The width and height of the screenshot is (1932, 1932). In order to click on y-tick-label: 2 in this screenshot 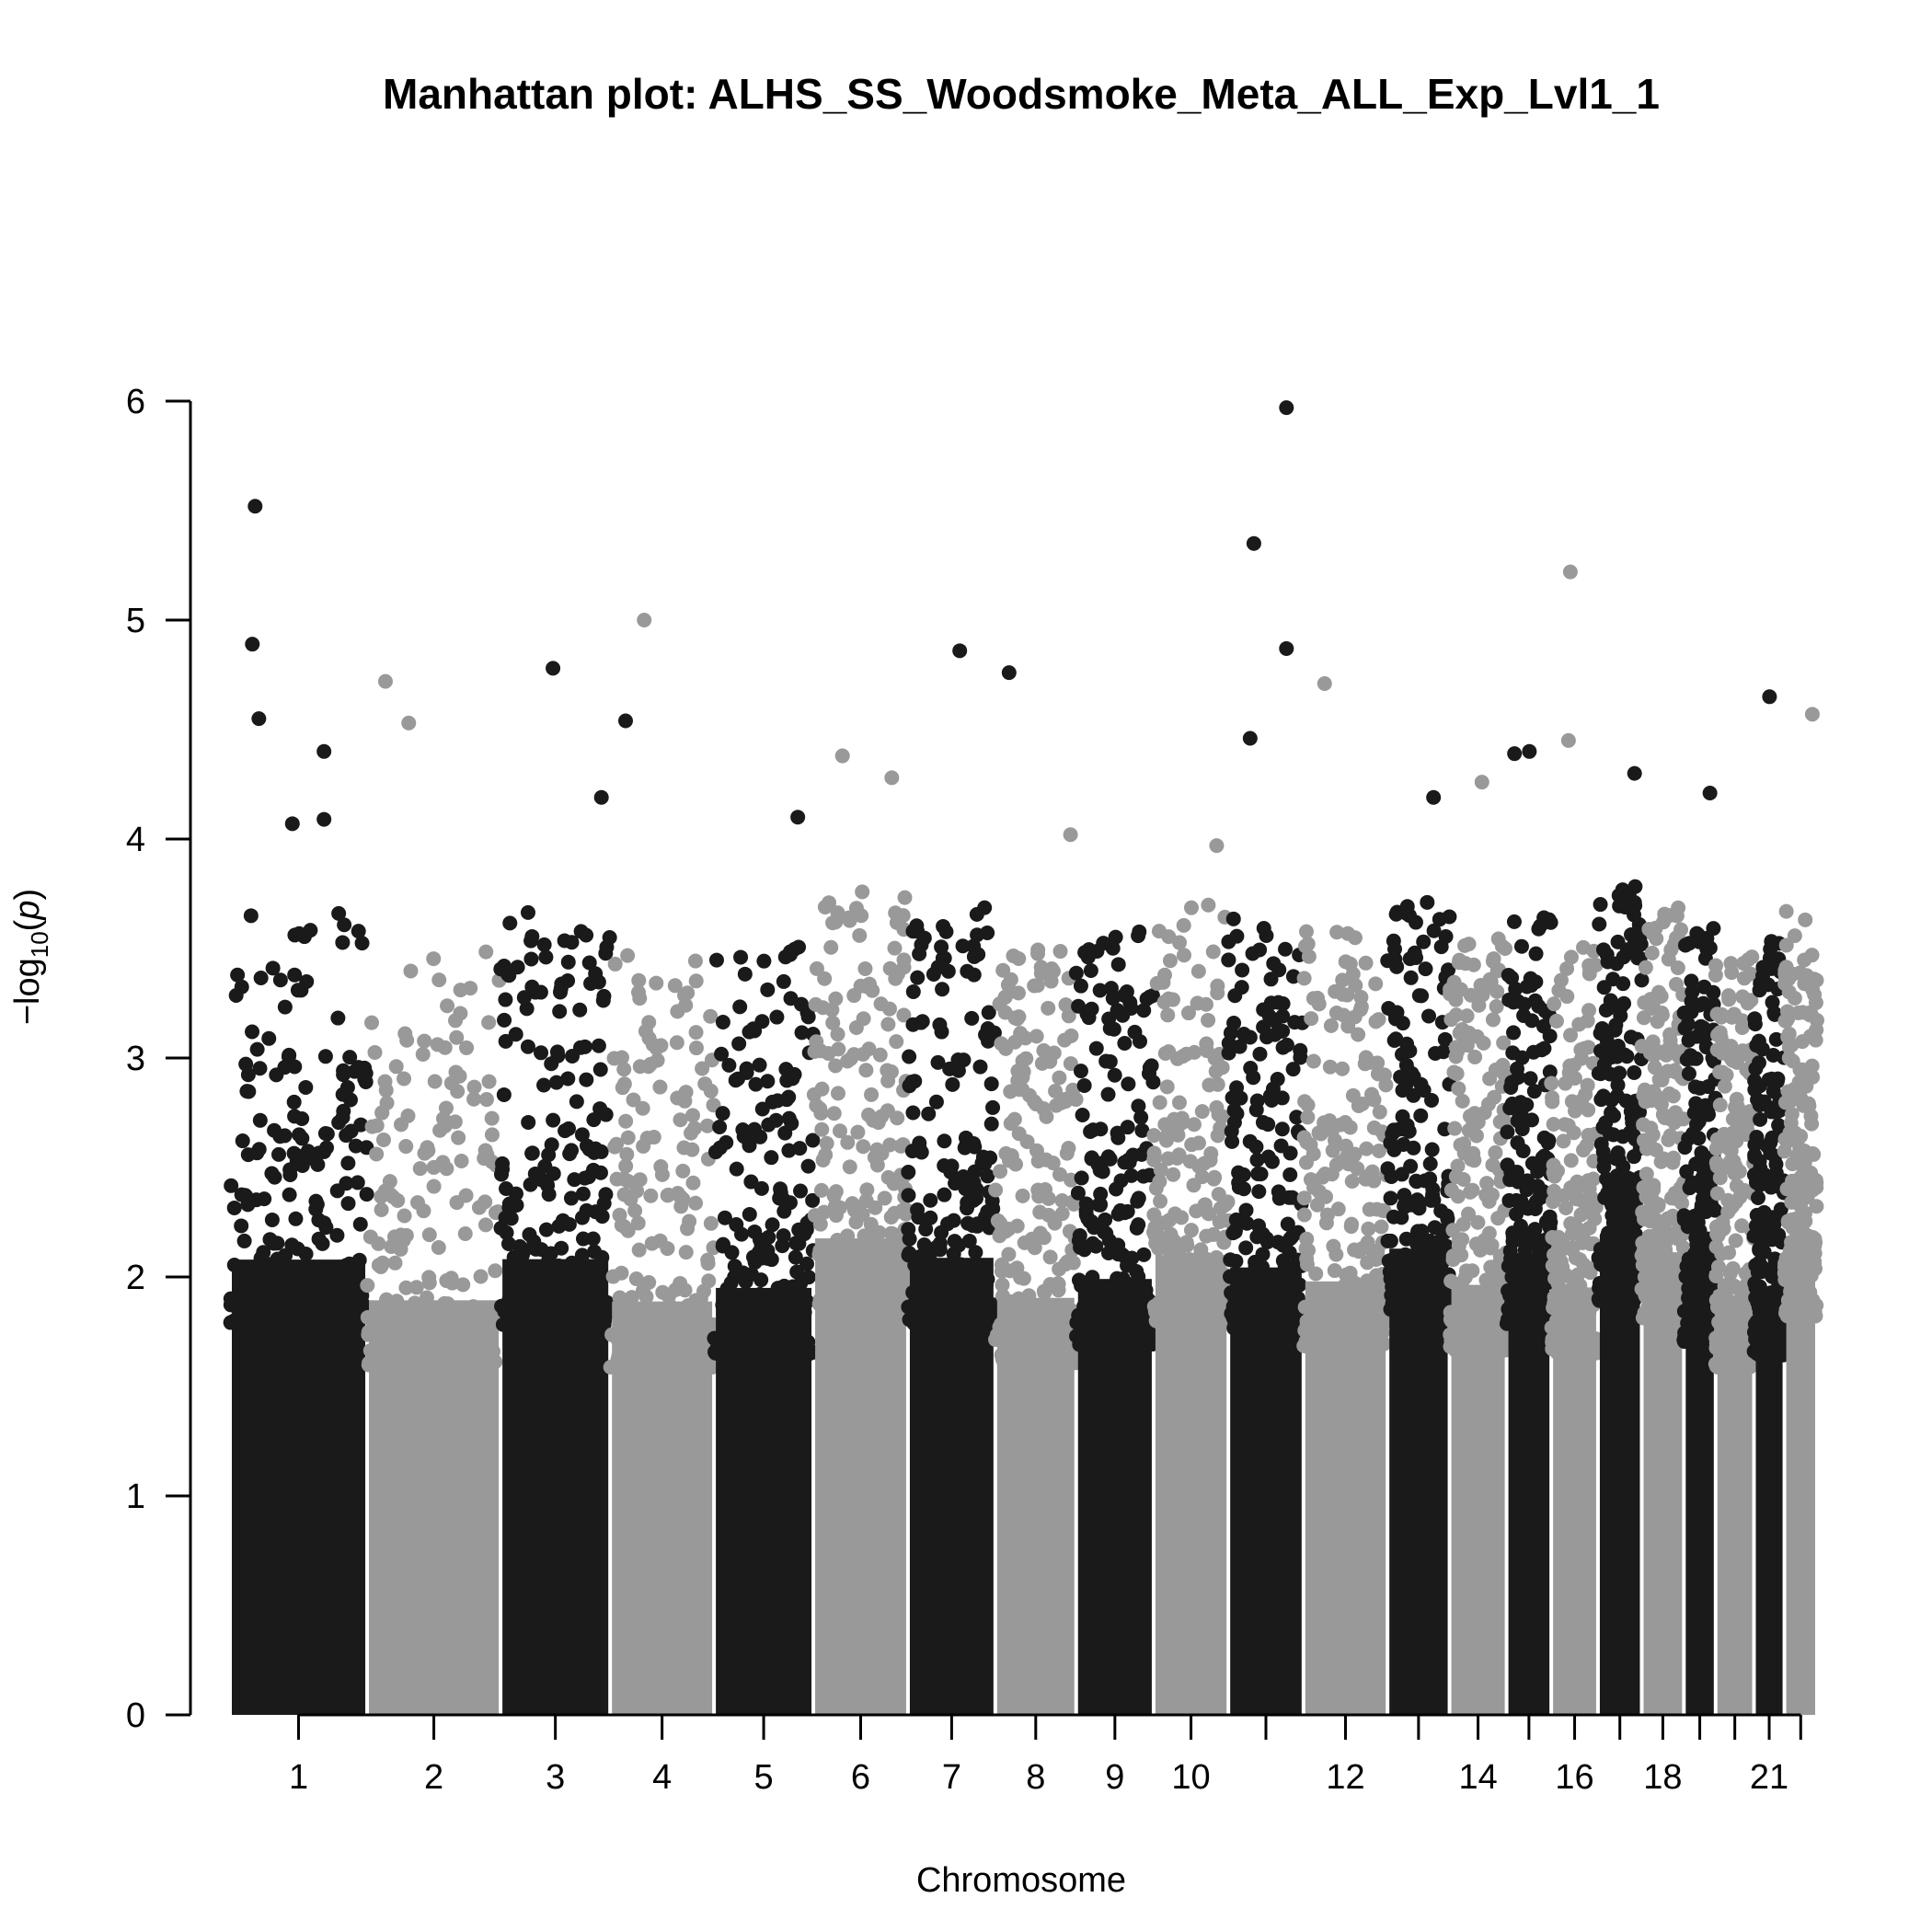, I will do `click(135, 1278)`.